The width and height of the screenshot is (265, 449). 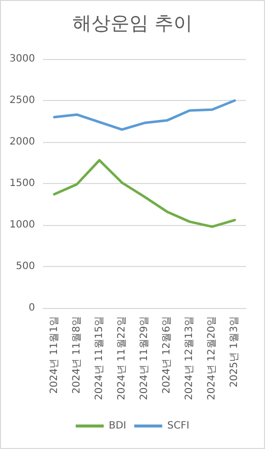 I want to click on y-tick-label: 2500, so click(x=22, y=100).